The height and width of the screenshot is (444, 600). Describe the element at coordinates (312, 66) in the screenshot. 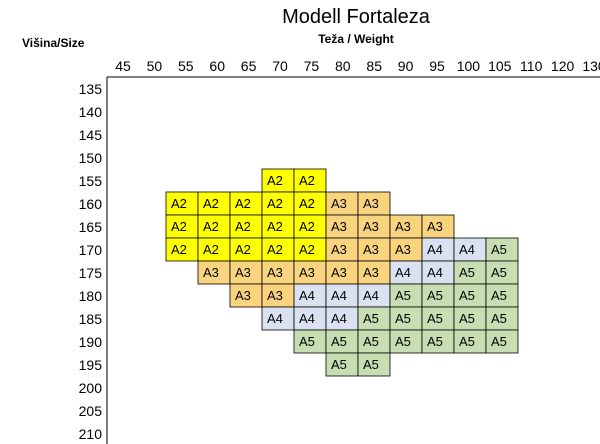

I see `x-tick-label: 75` at that location.